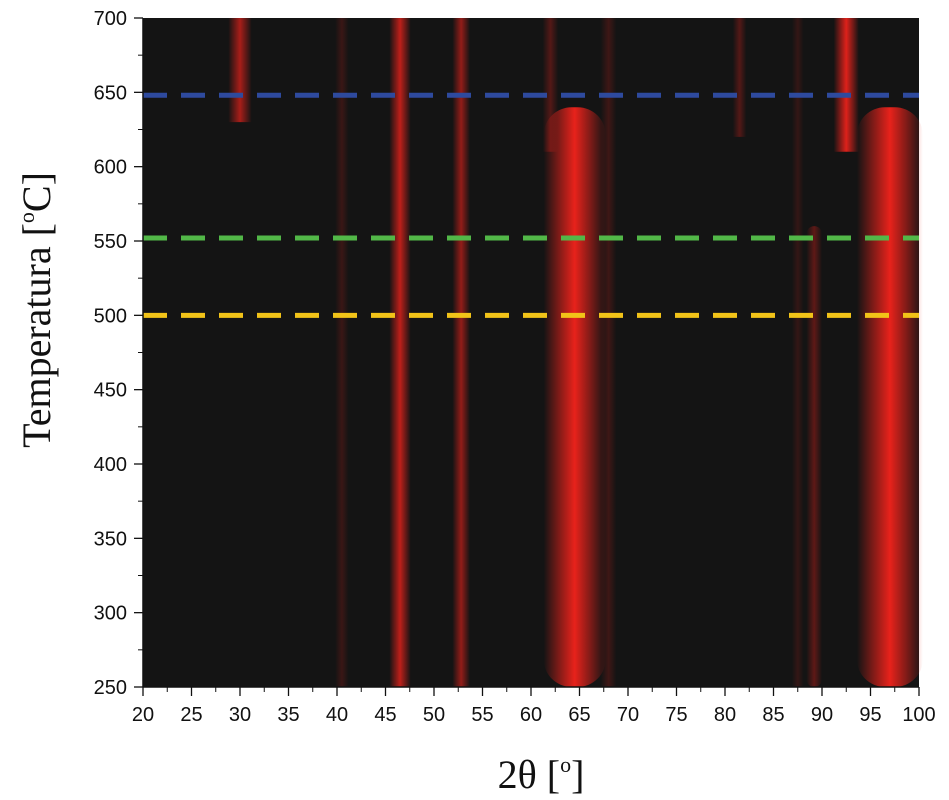 The image size is (949, 800). What do you see at coordinates (36, 192) in the screenshot?
I see `y-axis-title-end: C]` at bounding box center [36, 192].